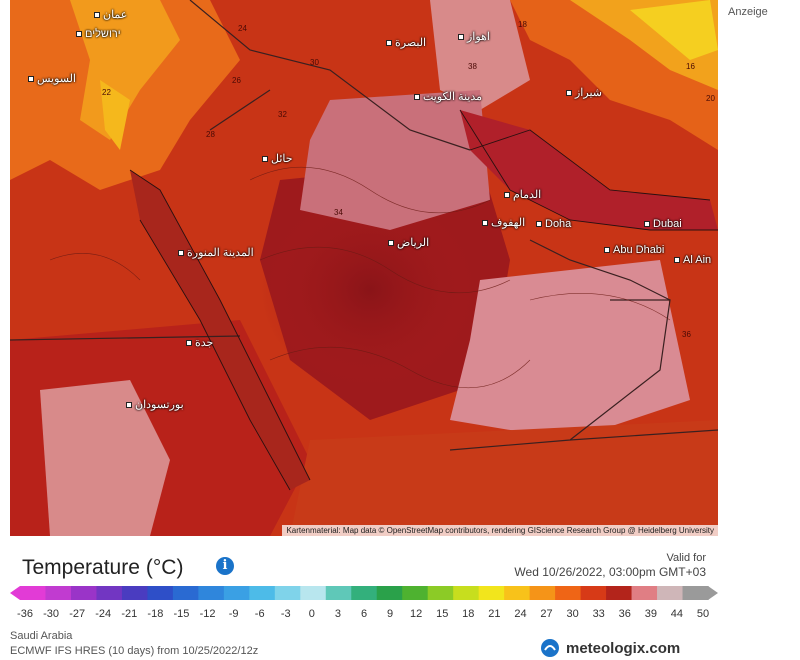  Describe the element at coordinates (584, 92) in the screenshot. I see `city-label-shiraz: شيراز` at that location.